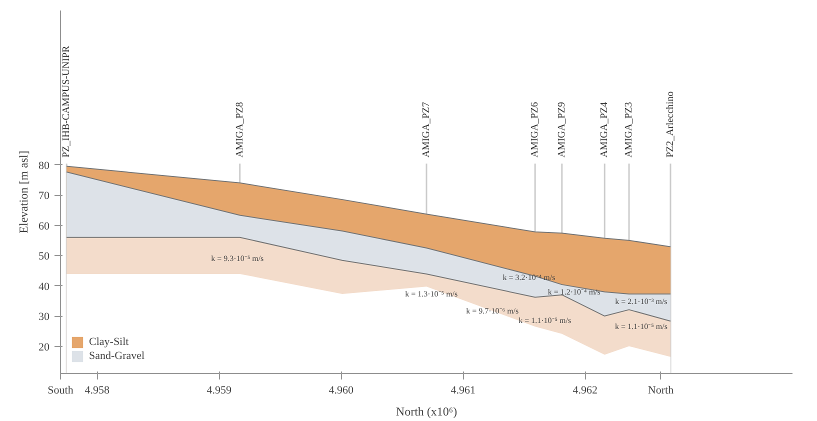 The image size is (817, 421). Describe the element at coordinates (23, 192) in the screenshot. I see `y-axis-title: Elevation [m asl]` at that location.